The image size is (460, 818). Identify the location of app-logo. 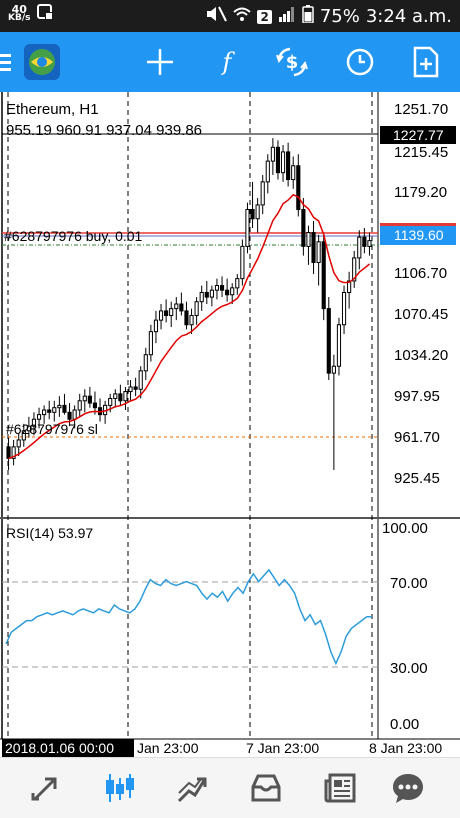
(42, 62).